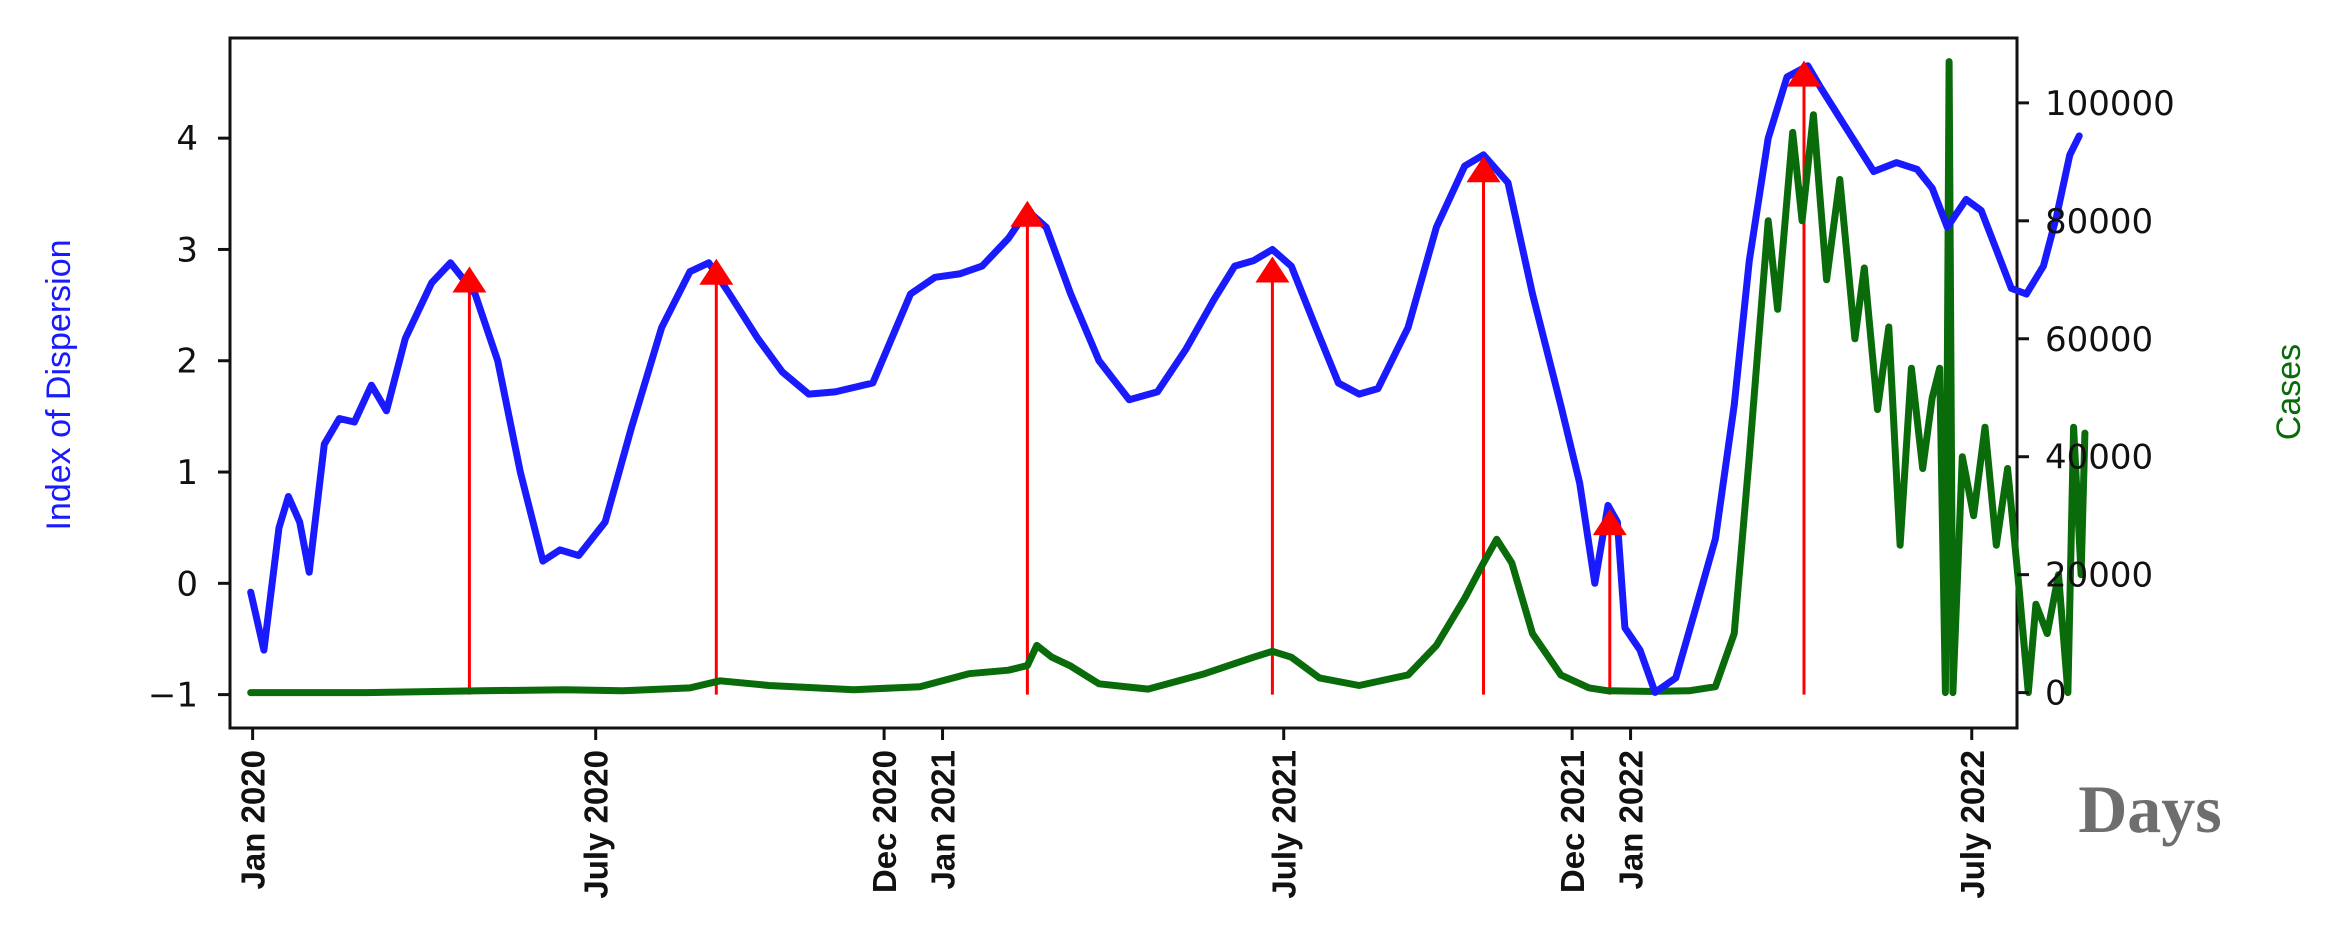  Describe the element at coordinates (1631, 819) in the screenshot. I see `x-tick-label: Jan 2022` at that location.